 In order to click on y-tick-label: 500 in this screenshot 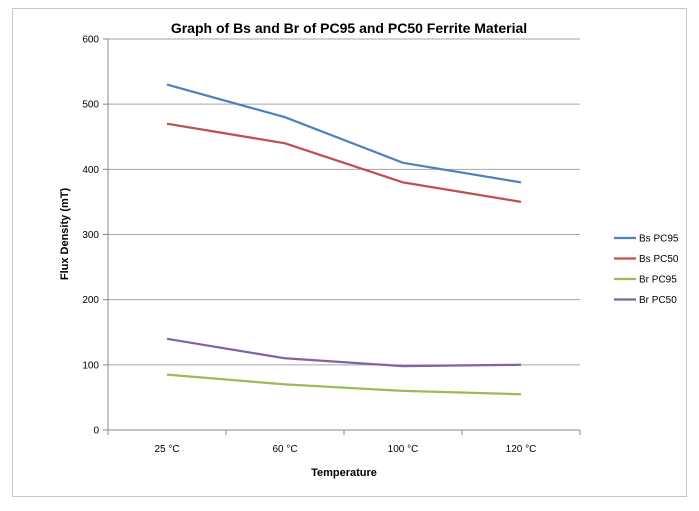, I will do `click(90, 105)`.